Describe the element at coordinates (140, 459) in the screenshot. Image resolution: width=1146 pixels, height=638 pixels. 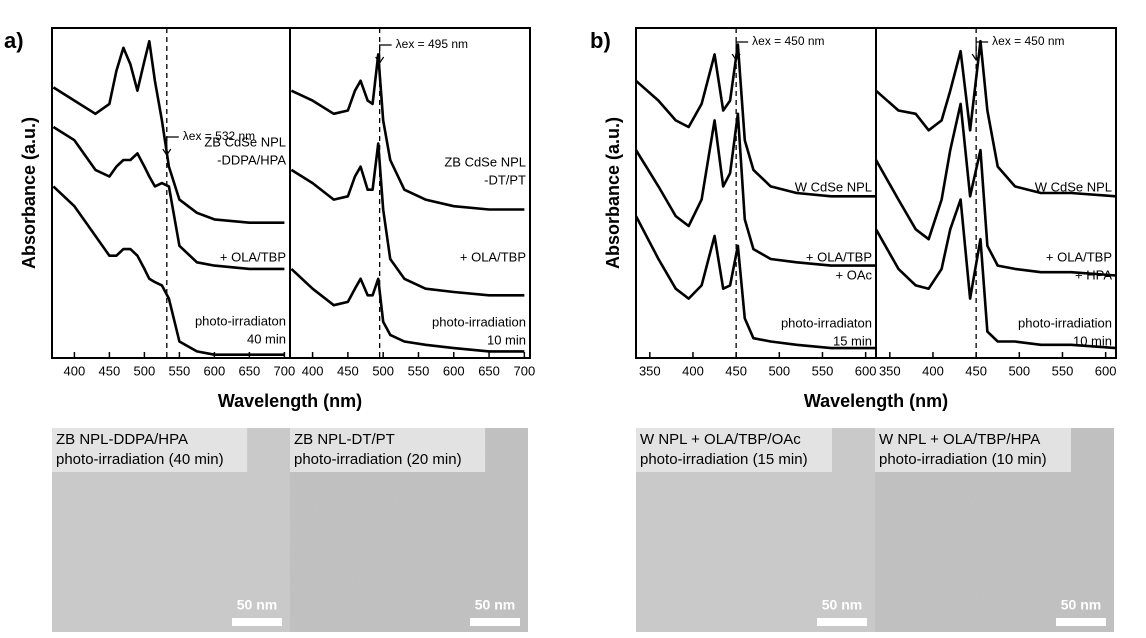
I see `image-caption: photo-irradiation (40 min)` at that location.